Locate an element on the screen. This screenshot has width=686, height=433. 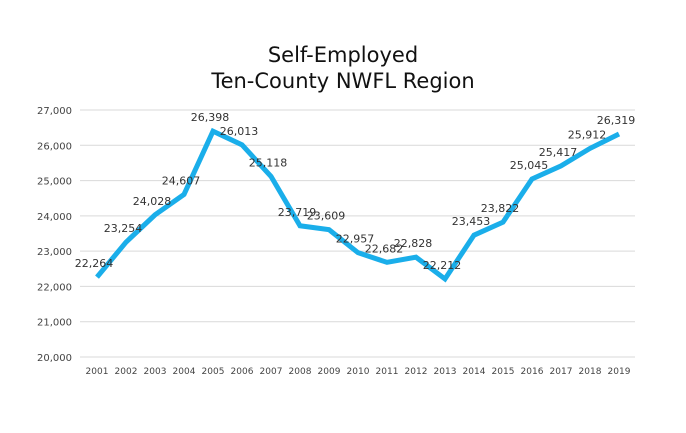
x-tick-label: 2010 is located at coordinates (358, 372).